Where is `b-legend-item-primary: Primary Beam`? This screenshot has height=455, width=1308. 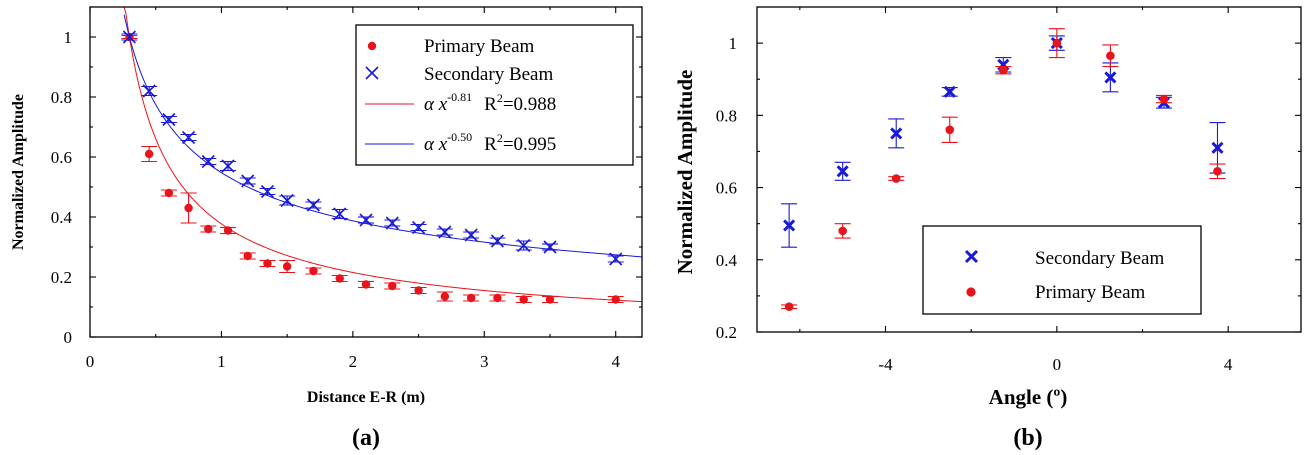 b-legend-item-primary: Primary Beam is located at coordinates (1056, 292).